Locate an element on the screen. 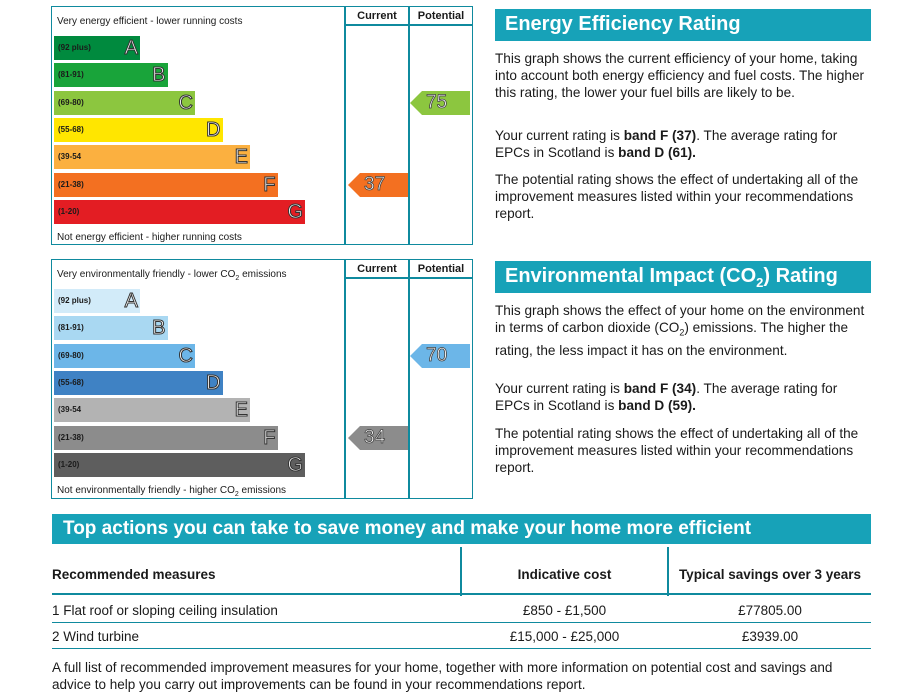 The width and height of the screenshot is (923, 700). current-rating-arrow: 37 is located at coordinates (378, 184).